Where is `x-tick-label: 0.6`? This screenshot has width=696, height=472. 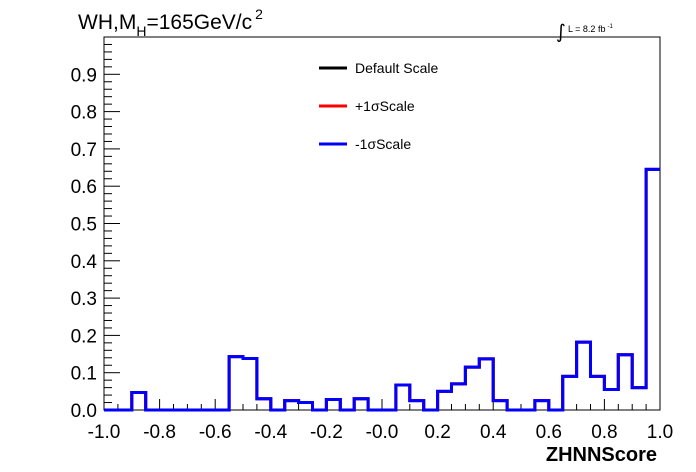 x-tick-label: 0.6 is located at coordinates (549, 432).